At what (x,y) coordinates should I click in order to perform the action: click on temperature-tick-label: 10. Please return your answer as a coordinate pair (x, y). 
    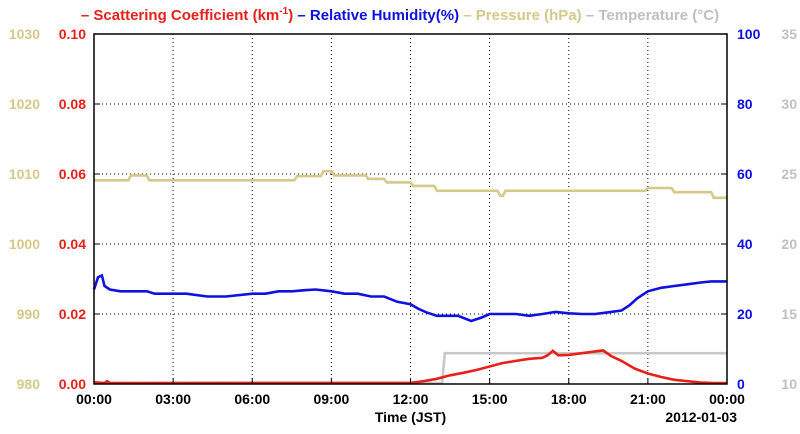
    Looking at the image, I should click on (789, 384).